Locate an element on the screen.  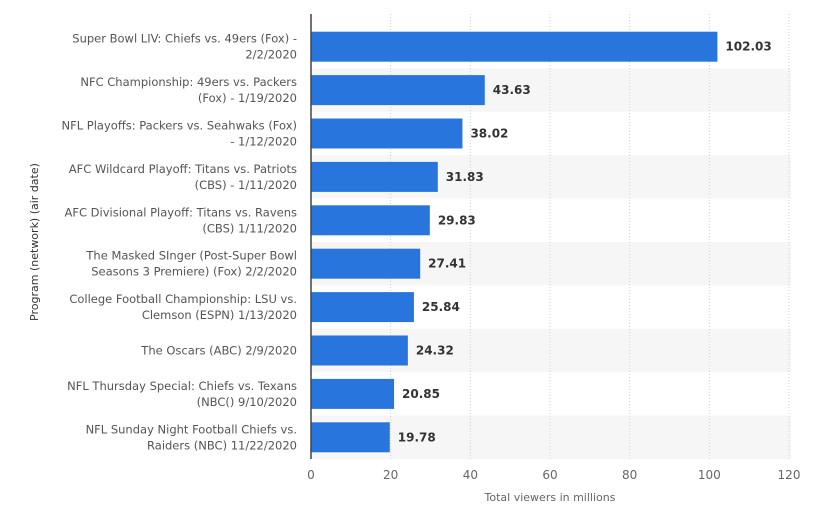
category-label: - 1/12/2020 is located at coordinates (263, 142).